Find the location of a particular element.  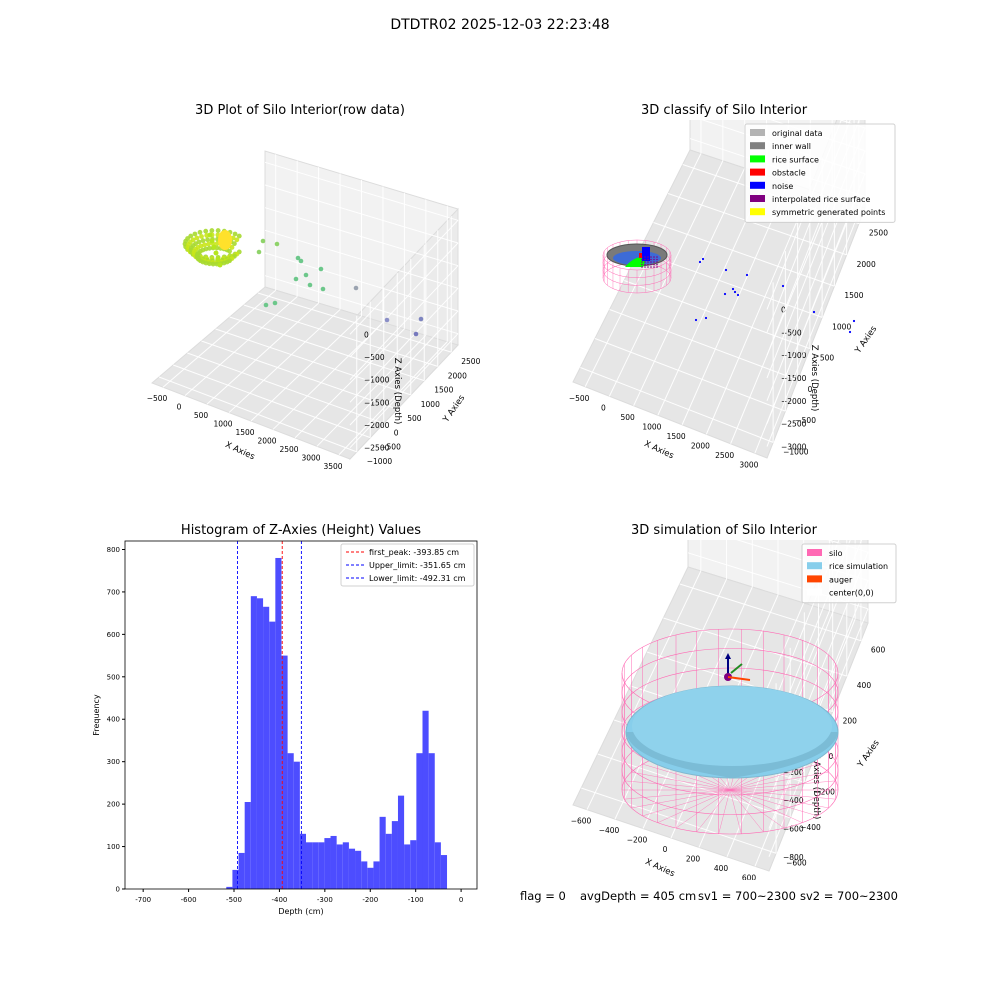

y-axis-label: Y Axies is located at coordinates (866, 340).